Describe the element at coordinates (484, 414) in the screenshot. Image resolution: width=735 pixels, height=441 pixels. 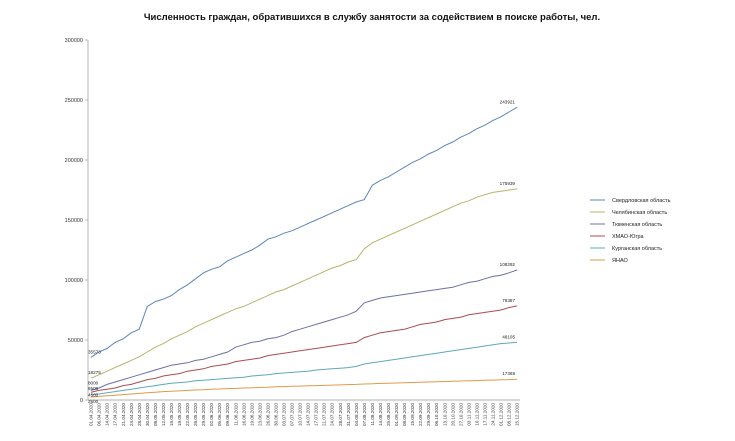
I see `x-tick-label: 17.11.2020` at that location.